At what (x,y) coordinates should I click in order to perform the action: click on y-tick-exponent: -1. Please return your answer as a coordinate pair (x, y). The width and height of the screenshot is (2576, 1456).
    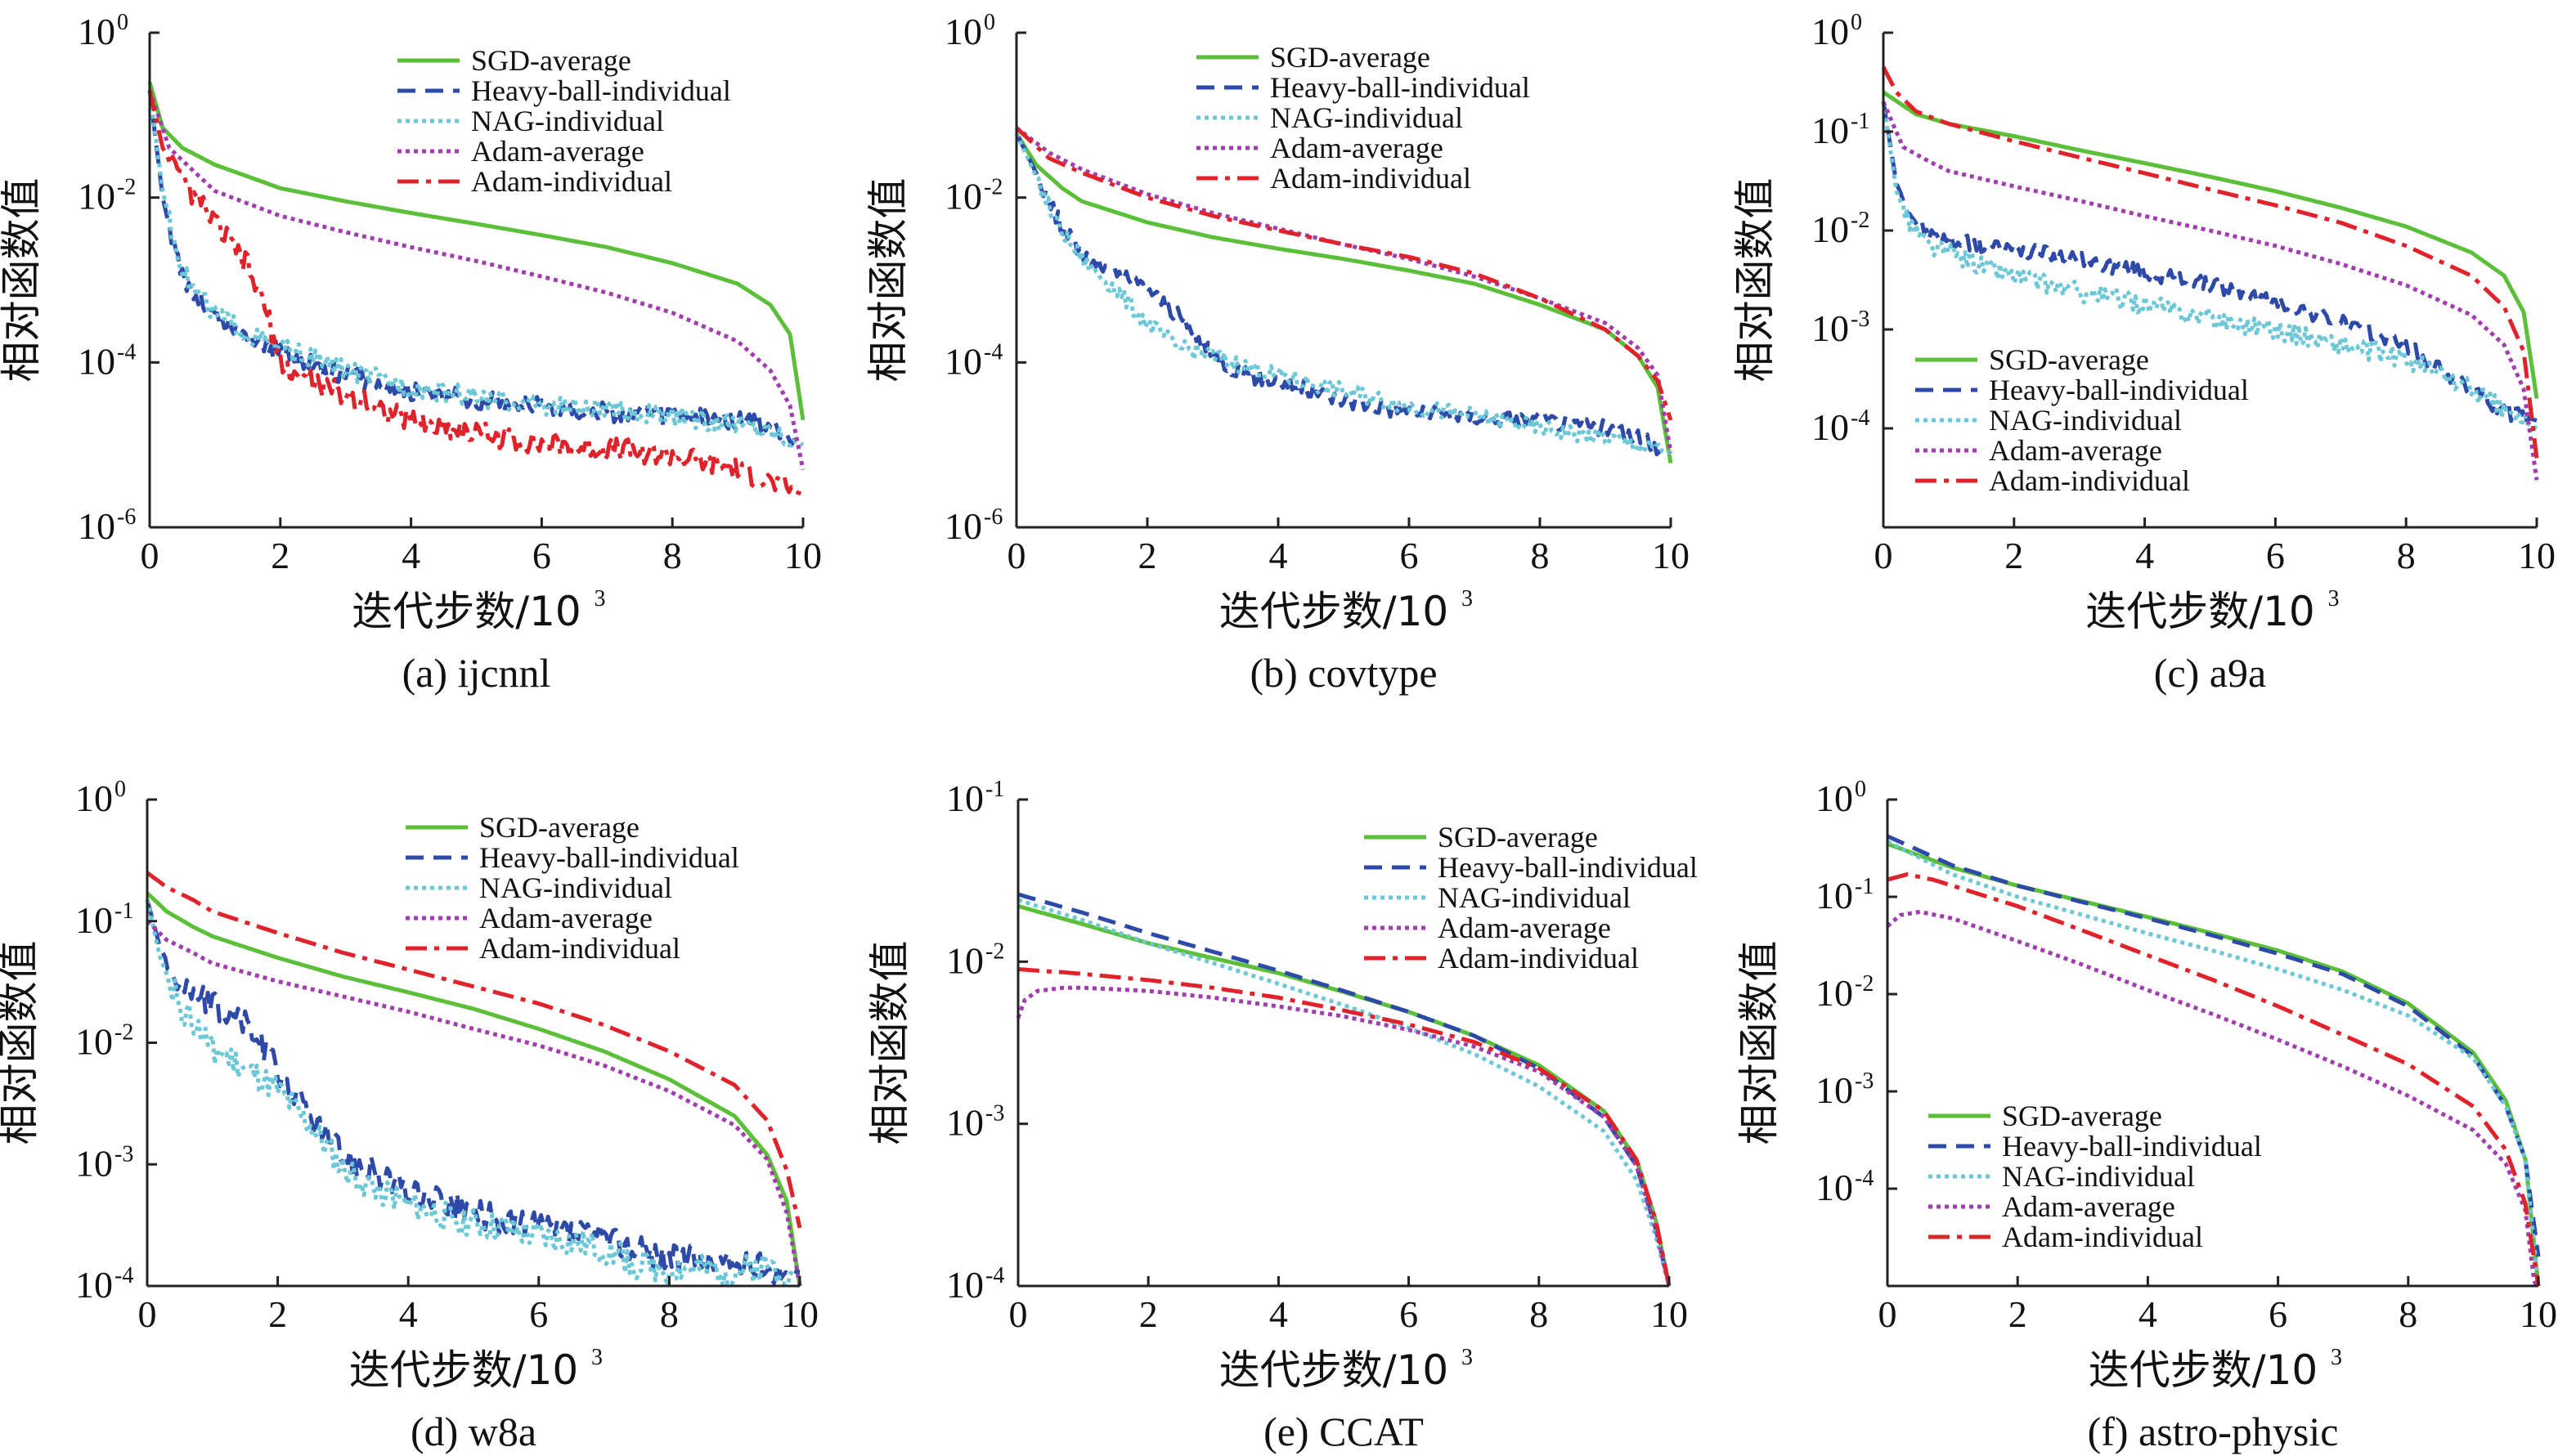
    Looking at the image, I should click on (124, 911).